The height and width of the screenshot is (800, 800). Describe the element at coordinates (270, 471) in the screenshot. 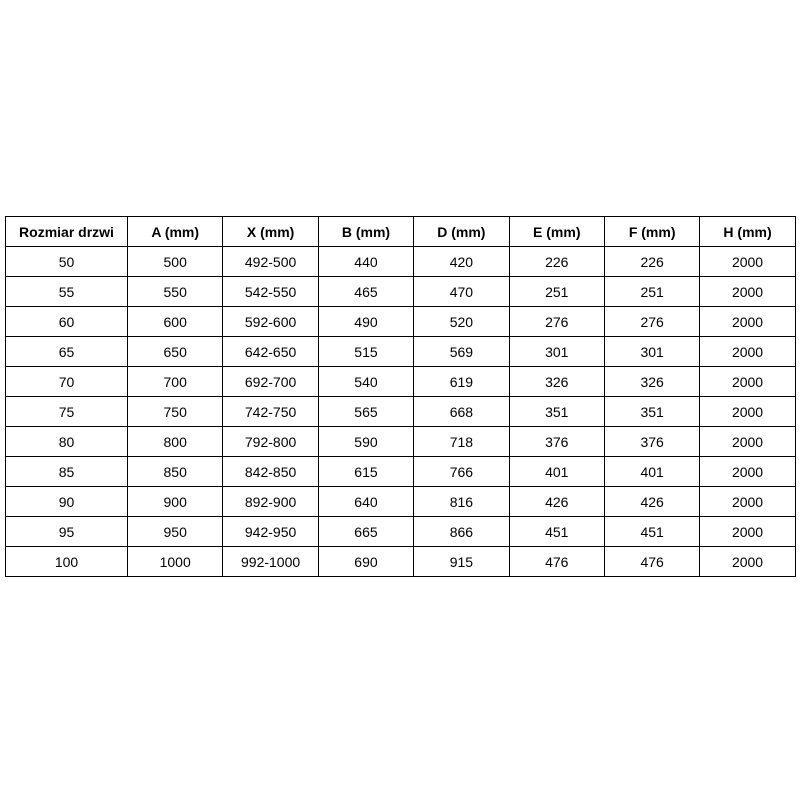

I see `dimension-cell: 842-850` at that location.